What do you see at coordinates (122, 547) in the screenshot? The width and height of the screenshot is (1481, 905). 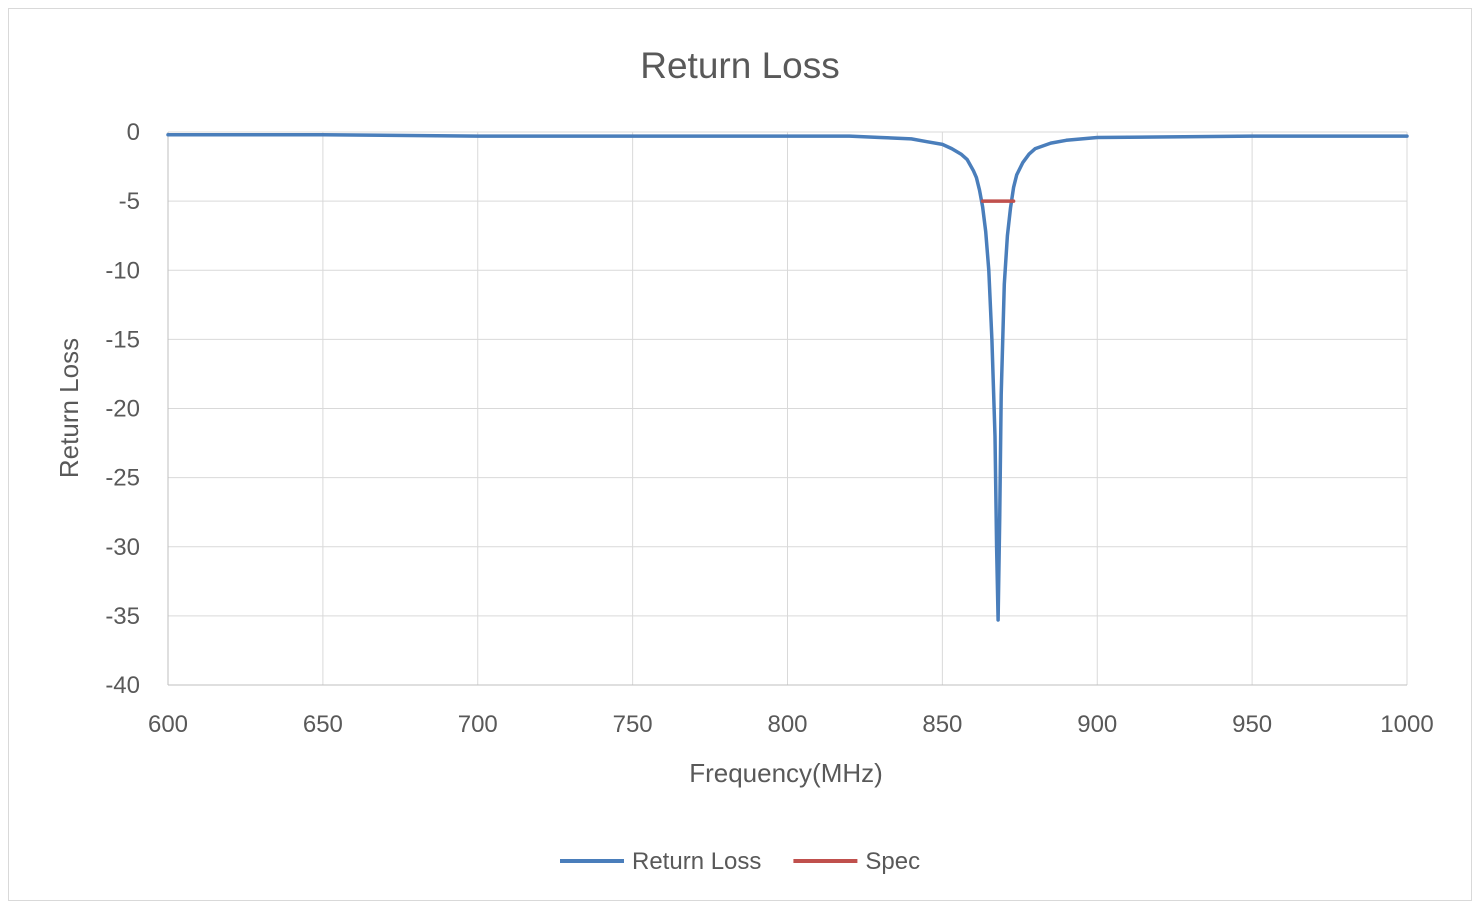 I see `y-tick-label: -30` at bounding box center [122, 547].